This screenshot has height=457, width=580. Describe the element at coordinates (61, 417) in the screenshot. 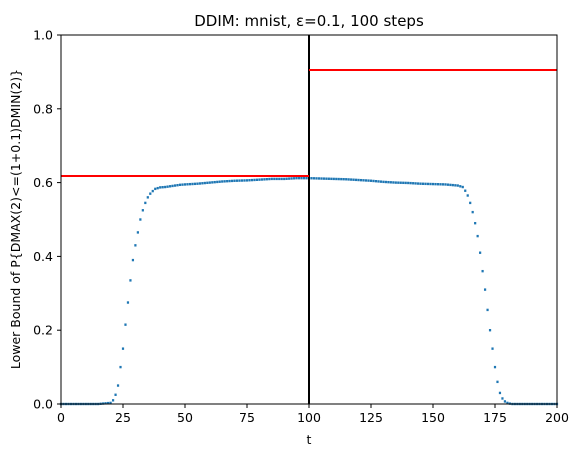

I see `x-tick-label: 0` at that location.